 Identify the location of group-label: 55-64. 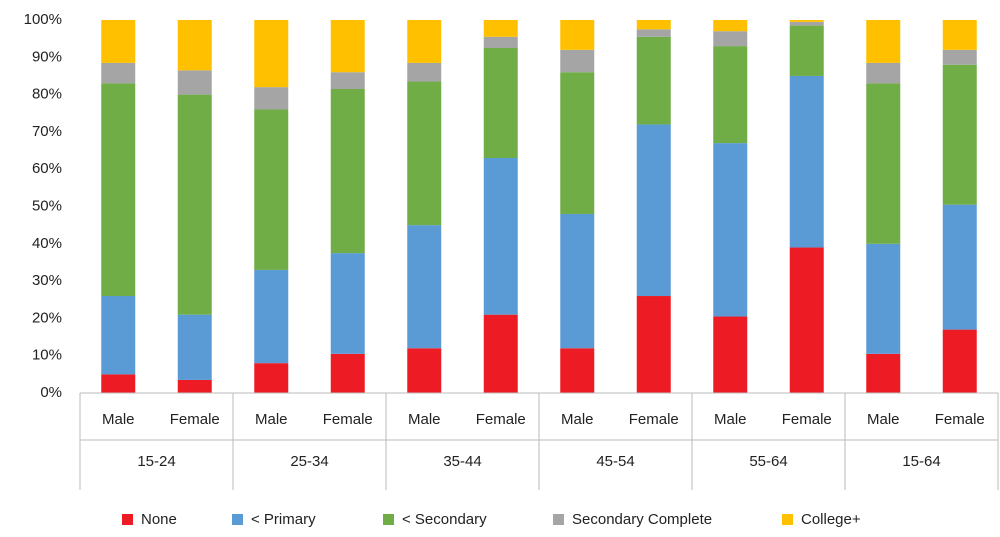
(768, 461).